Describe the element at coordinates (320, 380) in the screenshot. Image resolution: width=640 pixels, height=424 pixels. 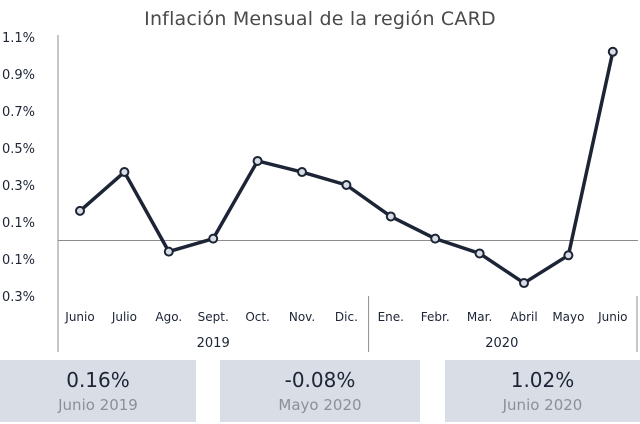
I see `stat-card-value: -0.08%` at that location.